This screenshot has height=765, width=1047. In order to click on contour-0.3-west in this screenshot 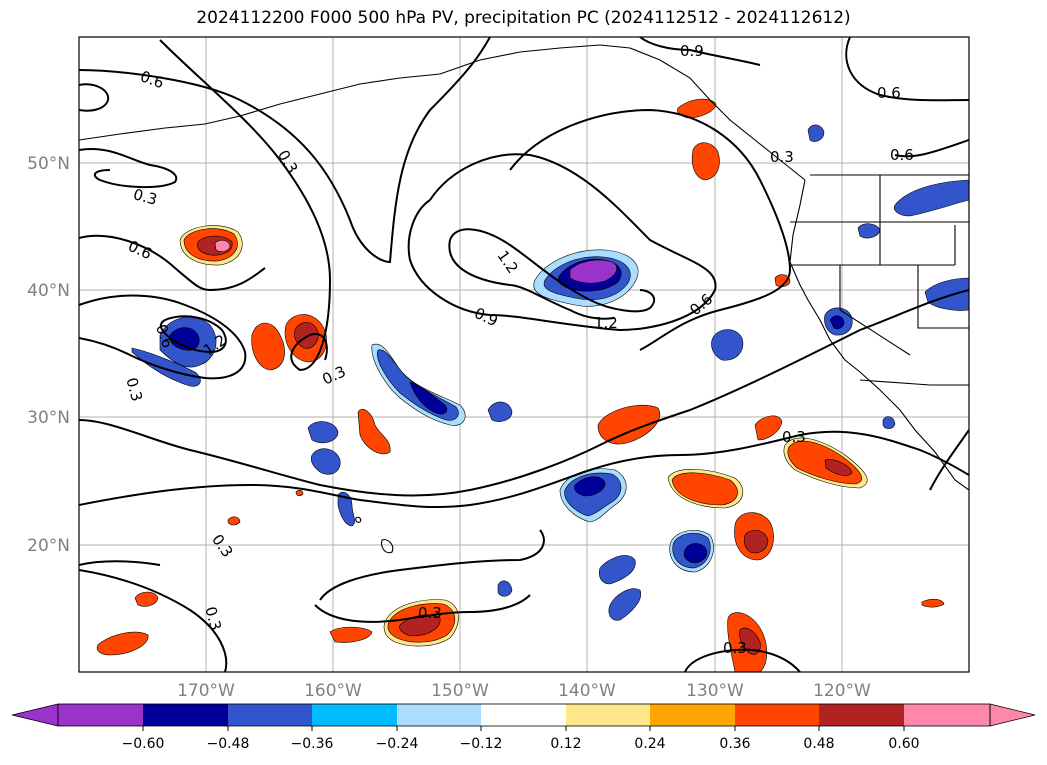, I will do `click(128, 168)`.